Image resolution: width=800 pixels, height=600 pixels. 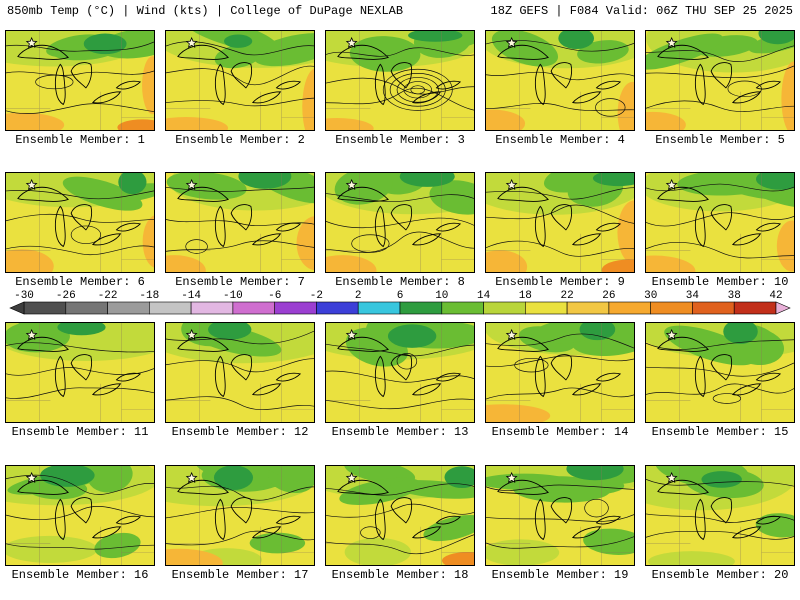 I want to click on colorbar-tick-label: 34, so click(x=693, y=296).